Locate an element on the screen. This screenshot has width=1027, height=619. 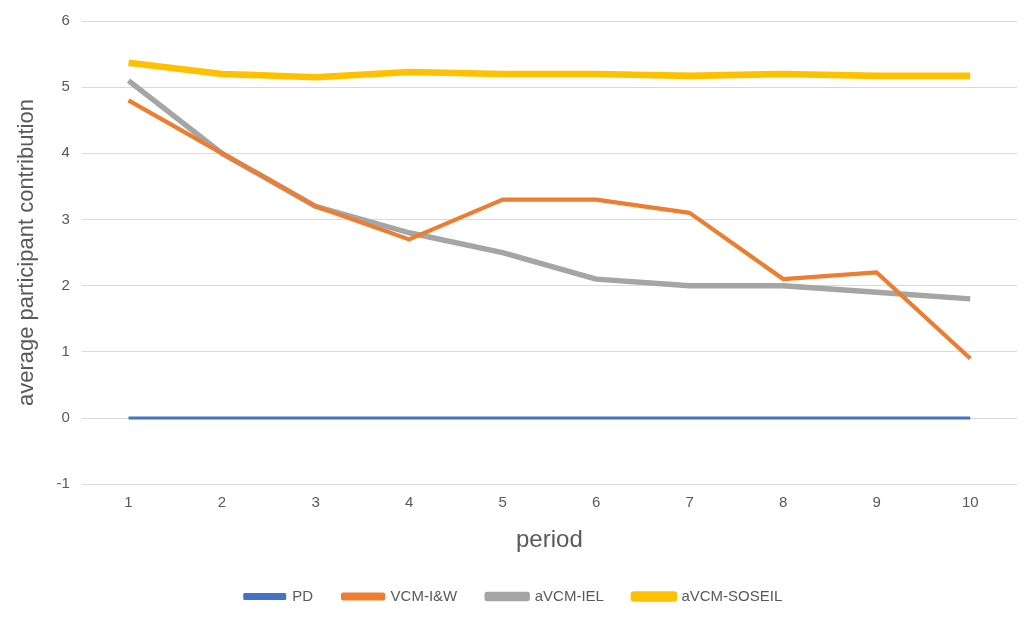
legend-label: aVCM-SOSEIL is located at coordinates (732, 595).